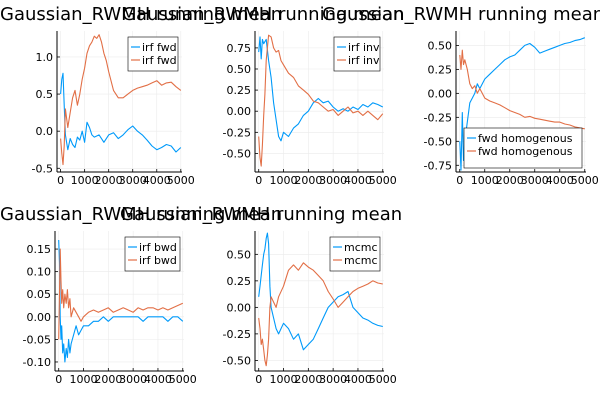 The width and height of the screenshot is (600, 400). I want to click on y-tick-label: -0.10, so click(37, 362).